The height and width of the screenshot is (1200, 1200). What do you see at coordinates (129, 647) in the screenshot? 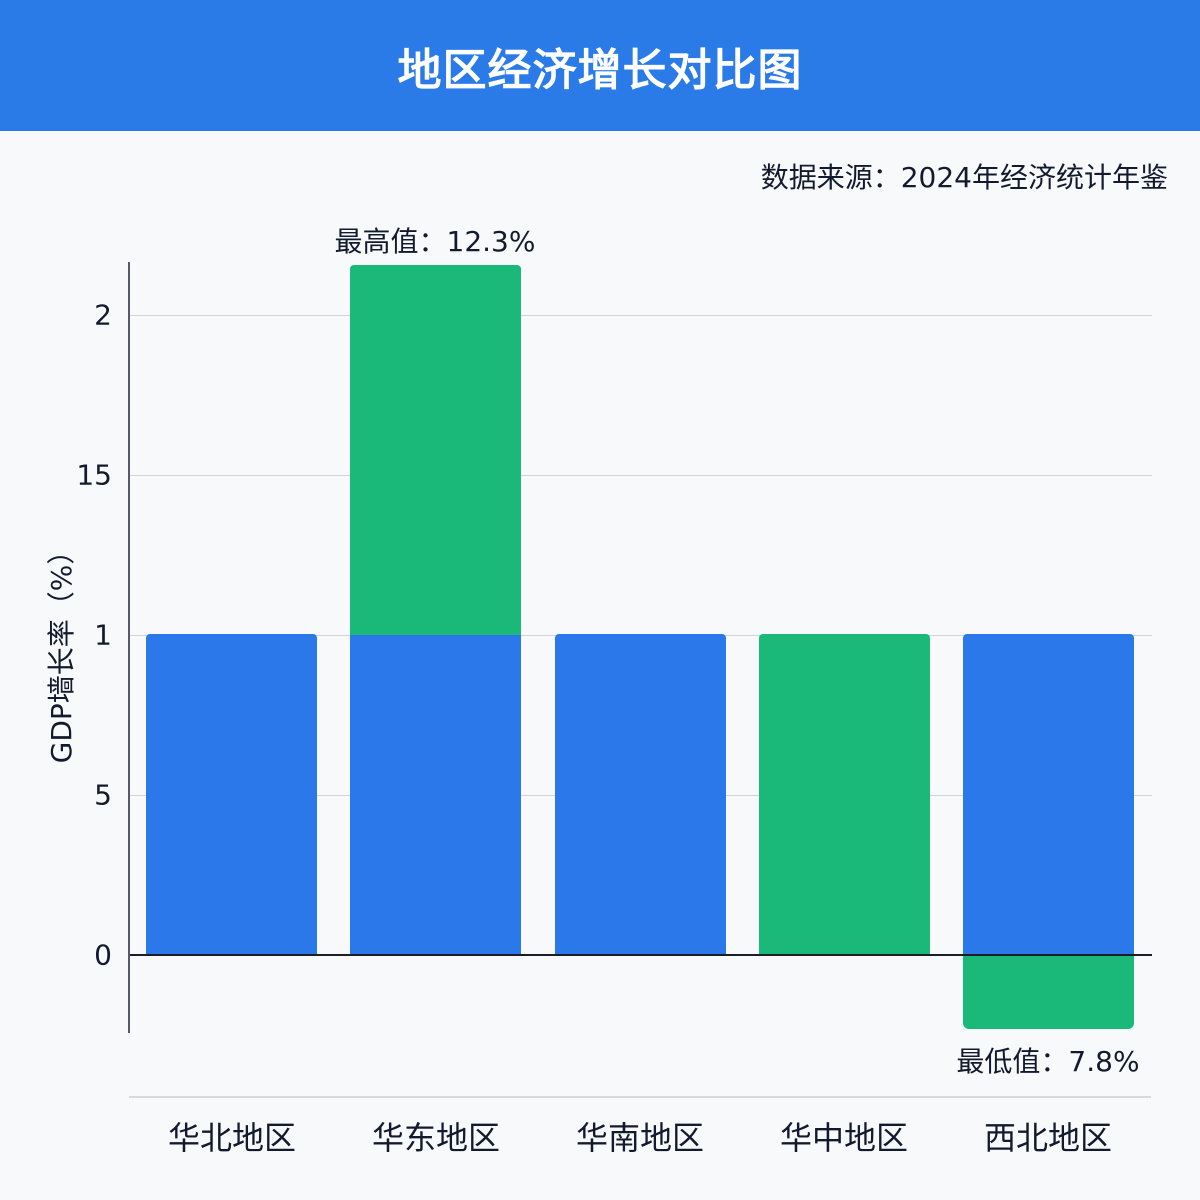
I see `y-axis-line` at bounding box center [129, 647].